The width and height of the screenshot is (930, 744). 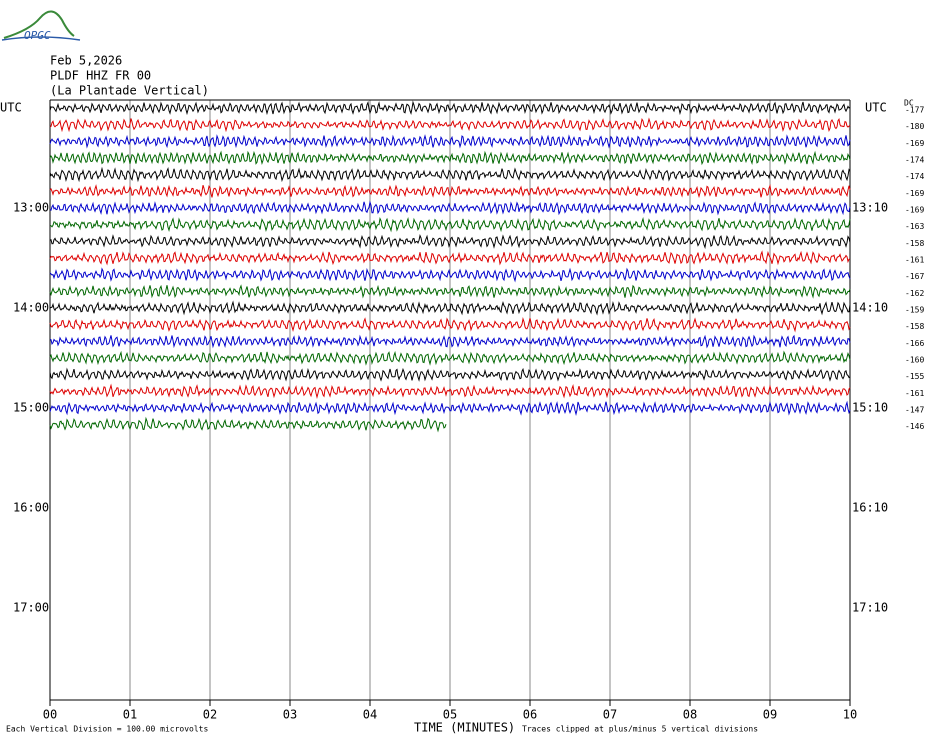 What do you see at coordinates (914, 110) in the screenshot?
I see `dc-value: -177` at bounding box center [914, 110].